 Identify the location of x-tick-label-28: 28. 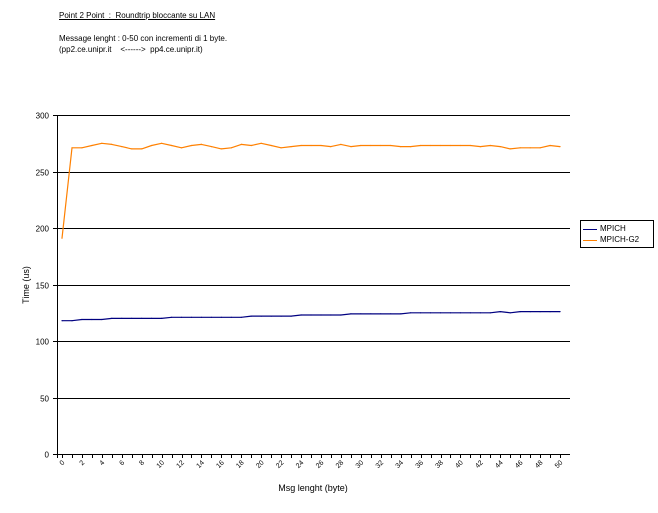
(340, 464).